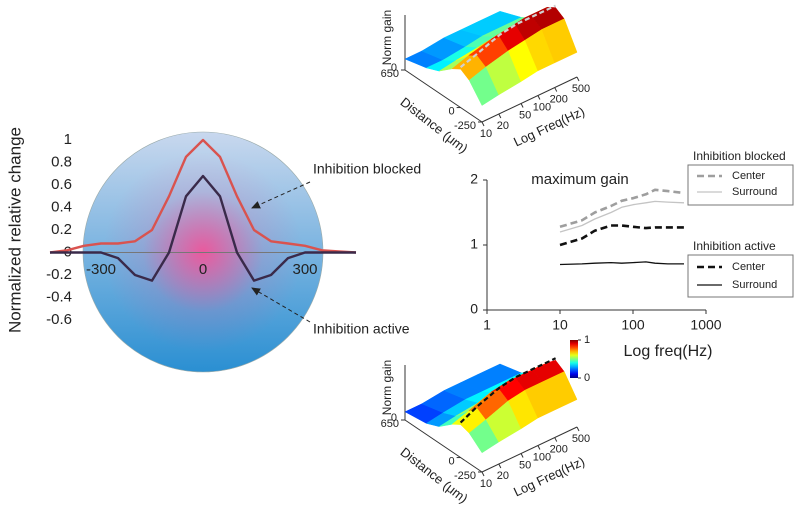  What do you see at coordinates (101, 269) in the screenshot?
I see `x-tick-label: -300` at bounding box center [101, 269].